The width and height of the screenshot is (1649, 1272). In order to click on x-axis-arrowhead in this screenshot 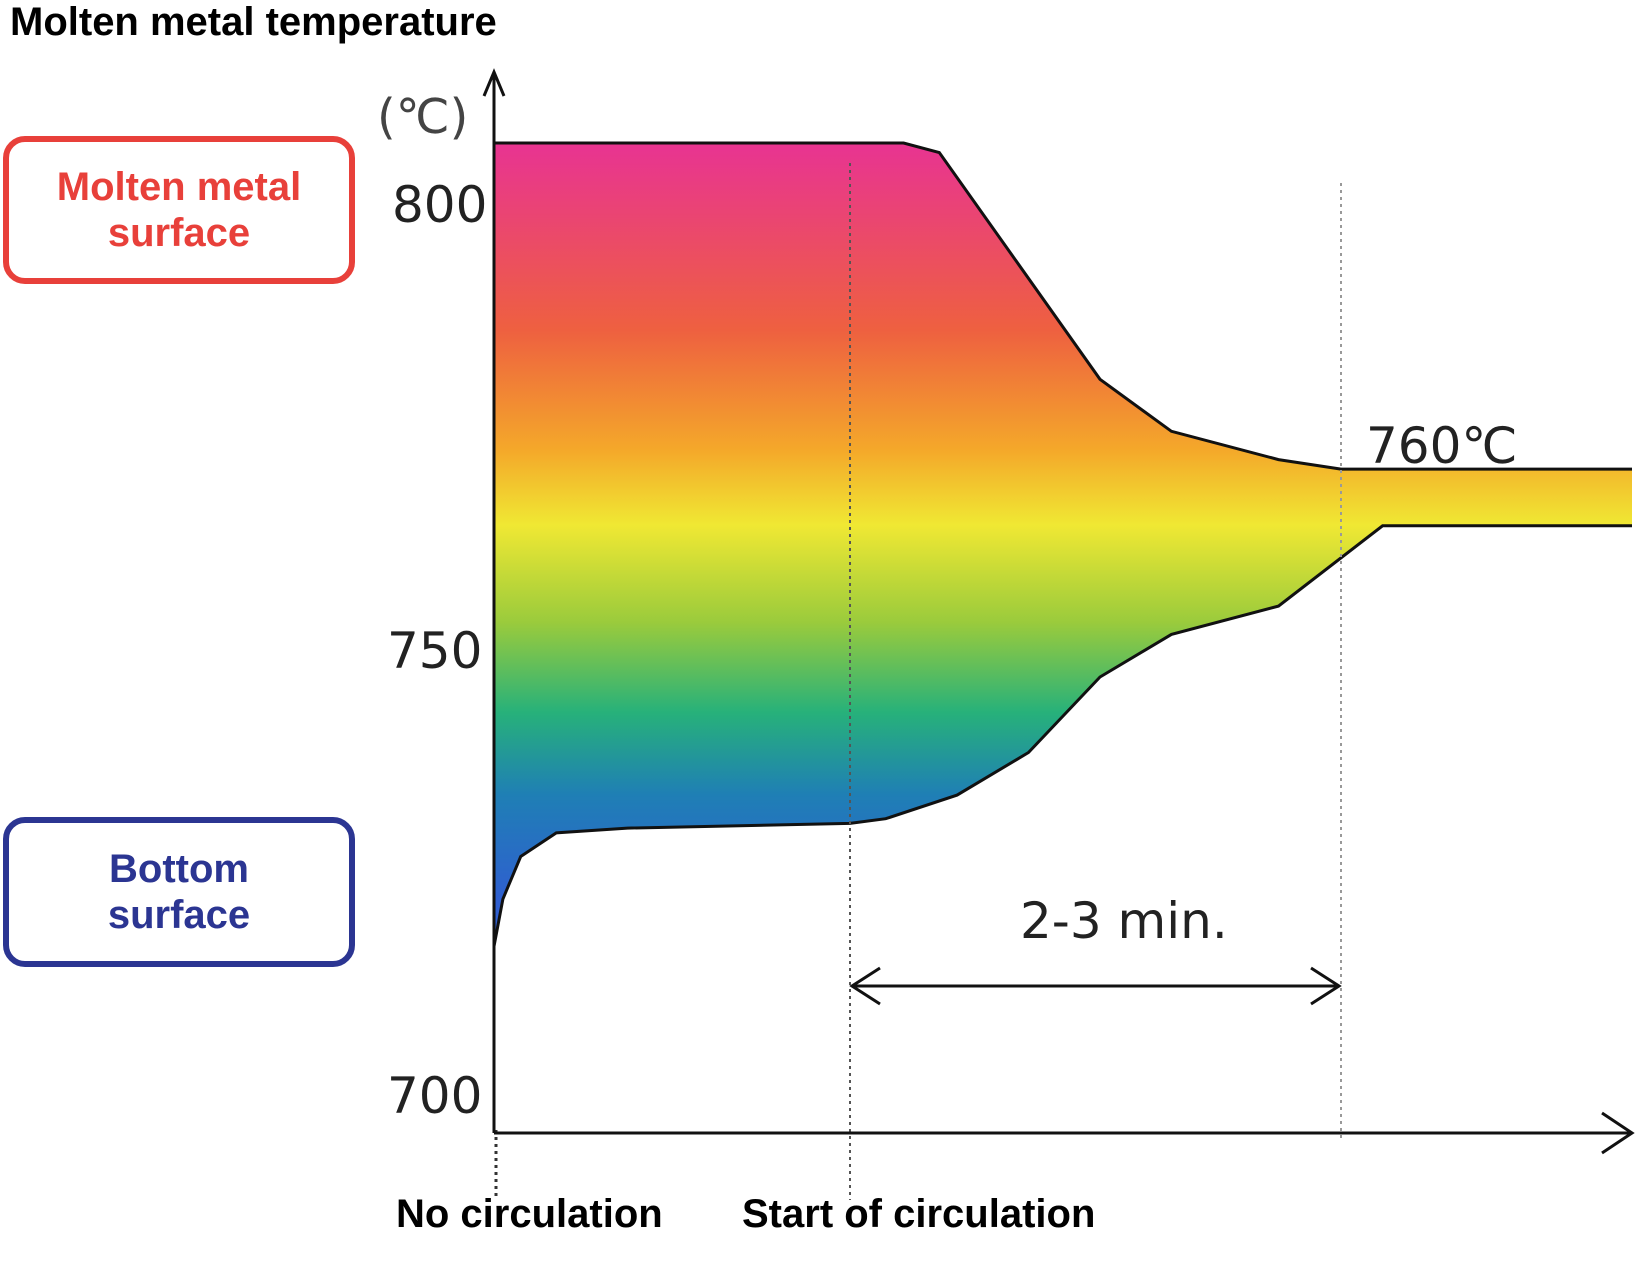, I will do `click(1618, 1133)`.